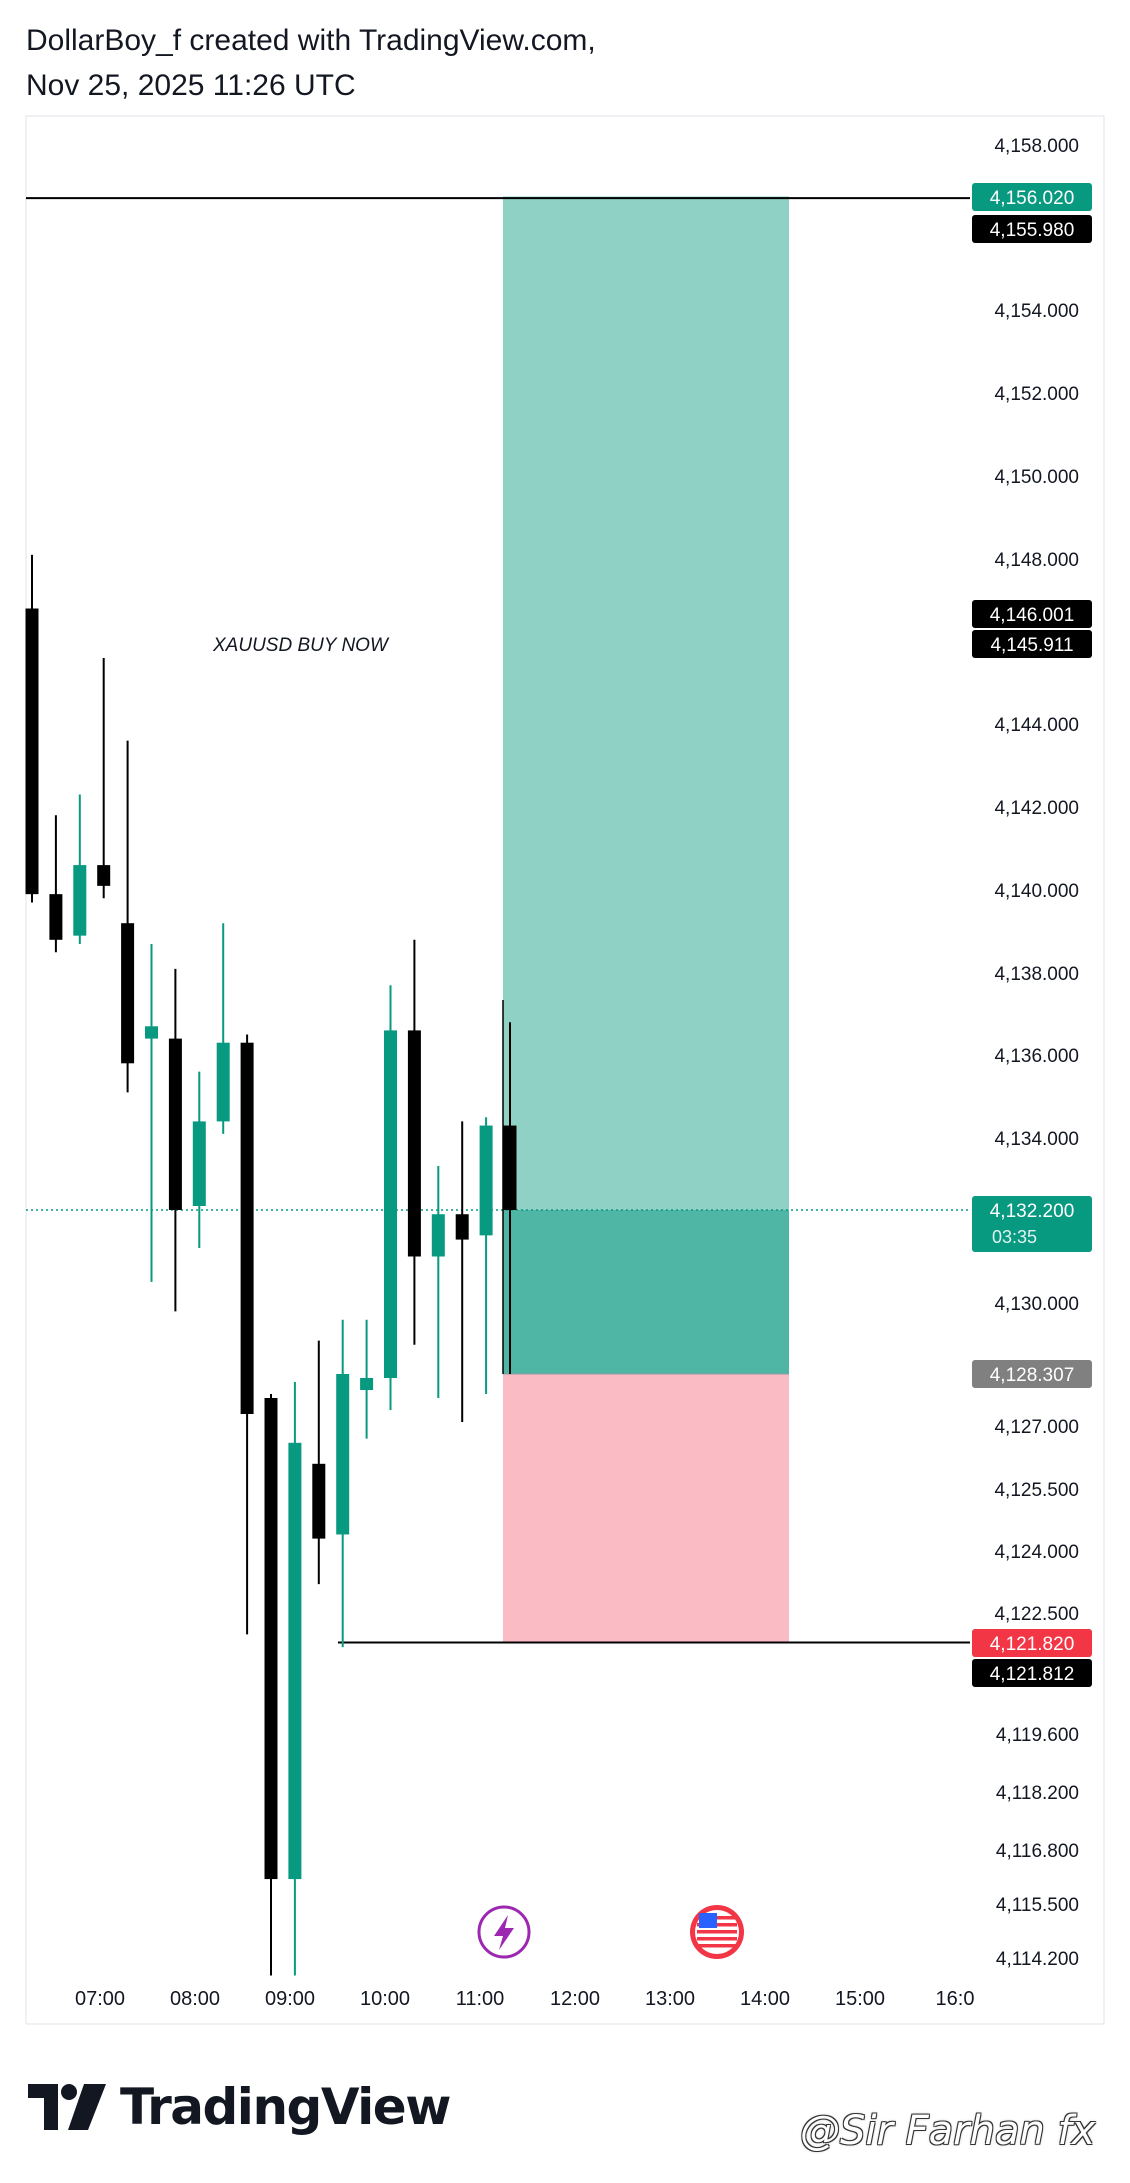  I want to click on x-tick-label: 08:00, so click(195, 1999).